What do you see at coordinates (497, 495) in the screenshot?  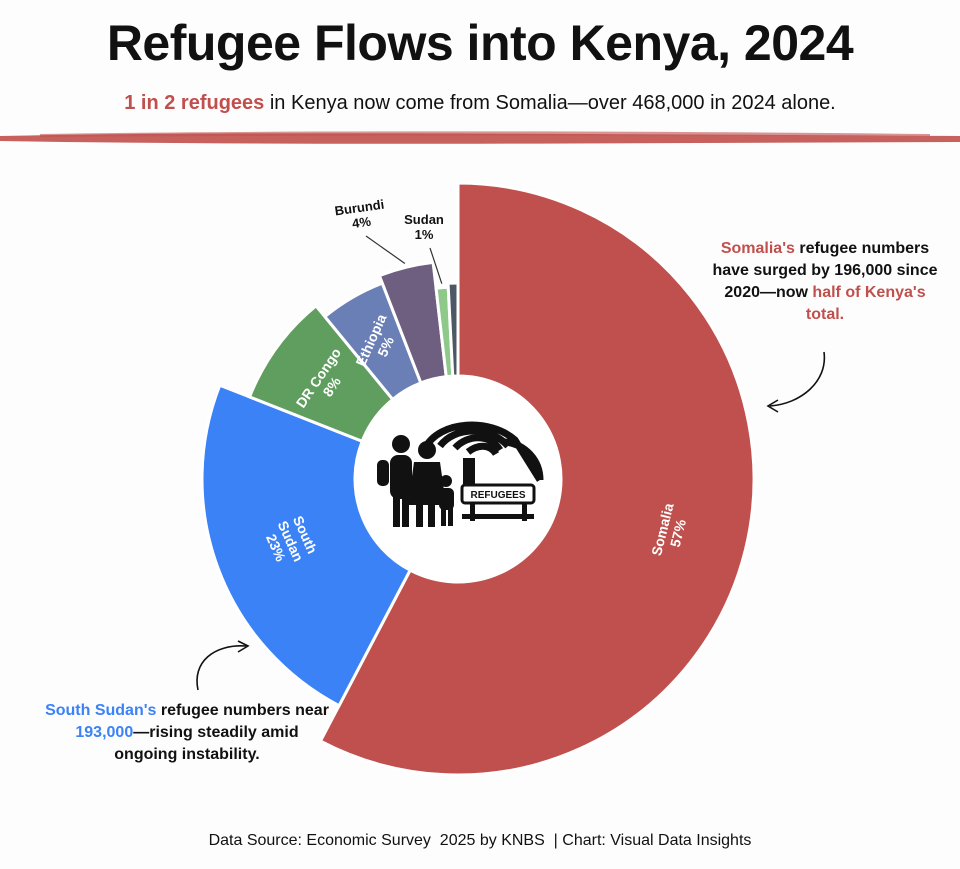 I see `refugees-sign-text: REFUGEES` at bounding box center [497, 495].